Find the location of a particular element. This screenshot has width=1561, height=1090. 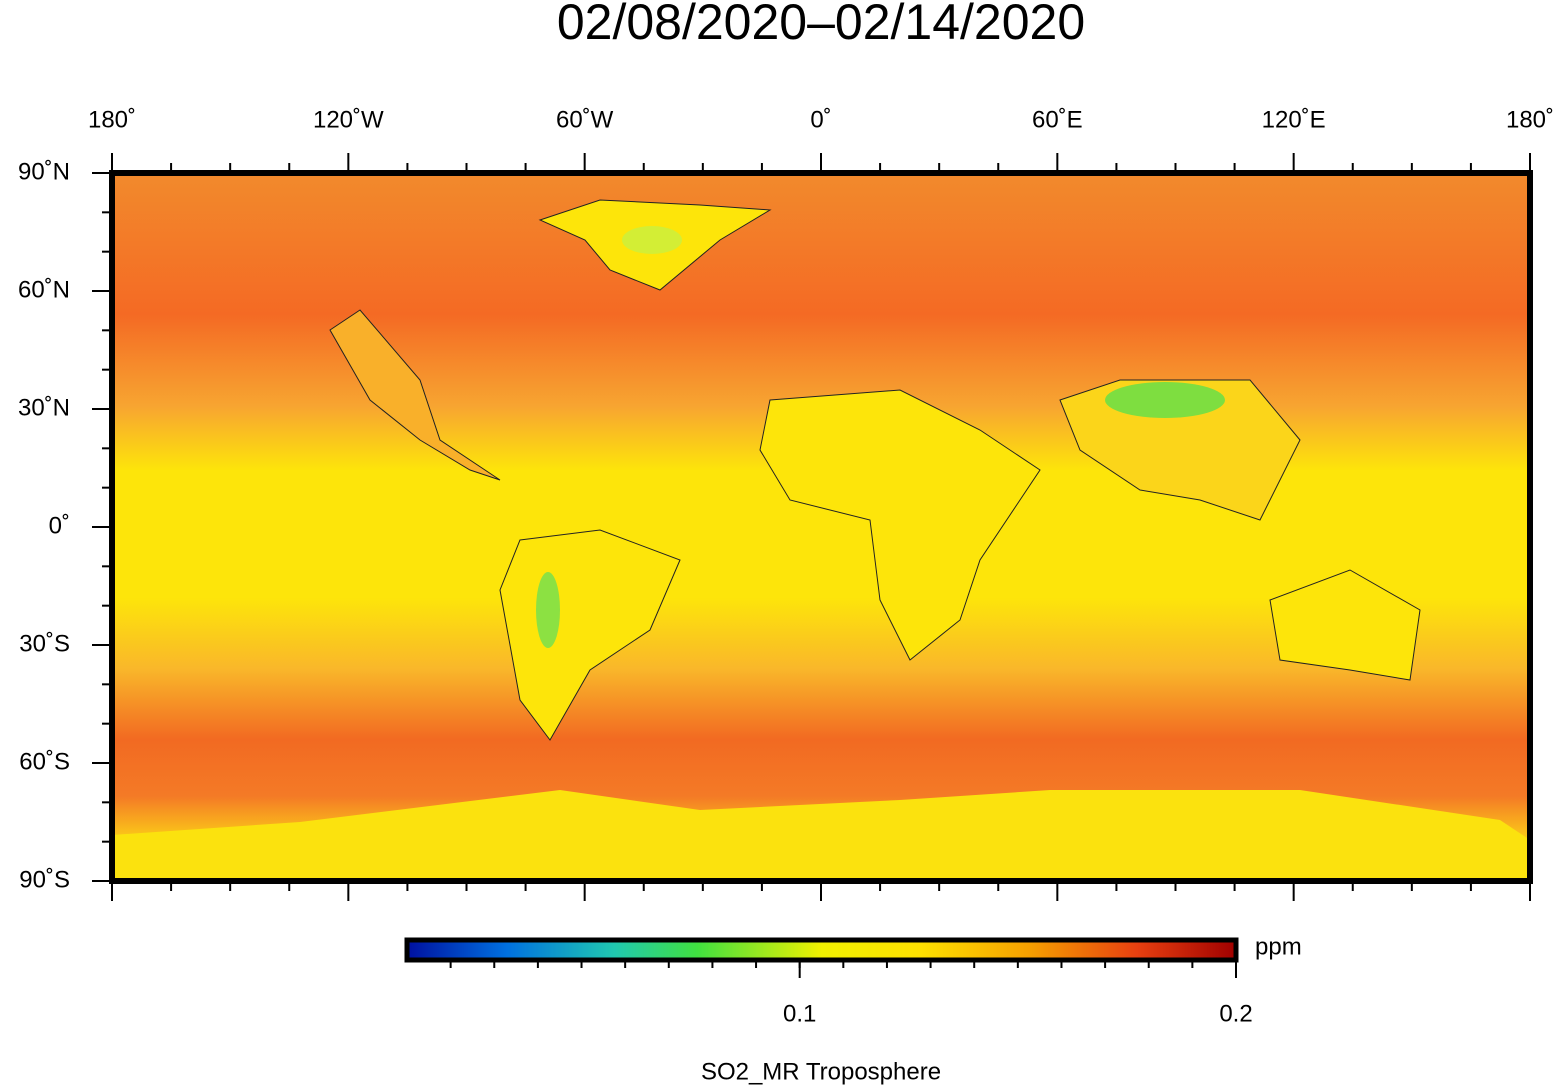

north-america is located at coordinates (415, 395).